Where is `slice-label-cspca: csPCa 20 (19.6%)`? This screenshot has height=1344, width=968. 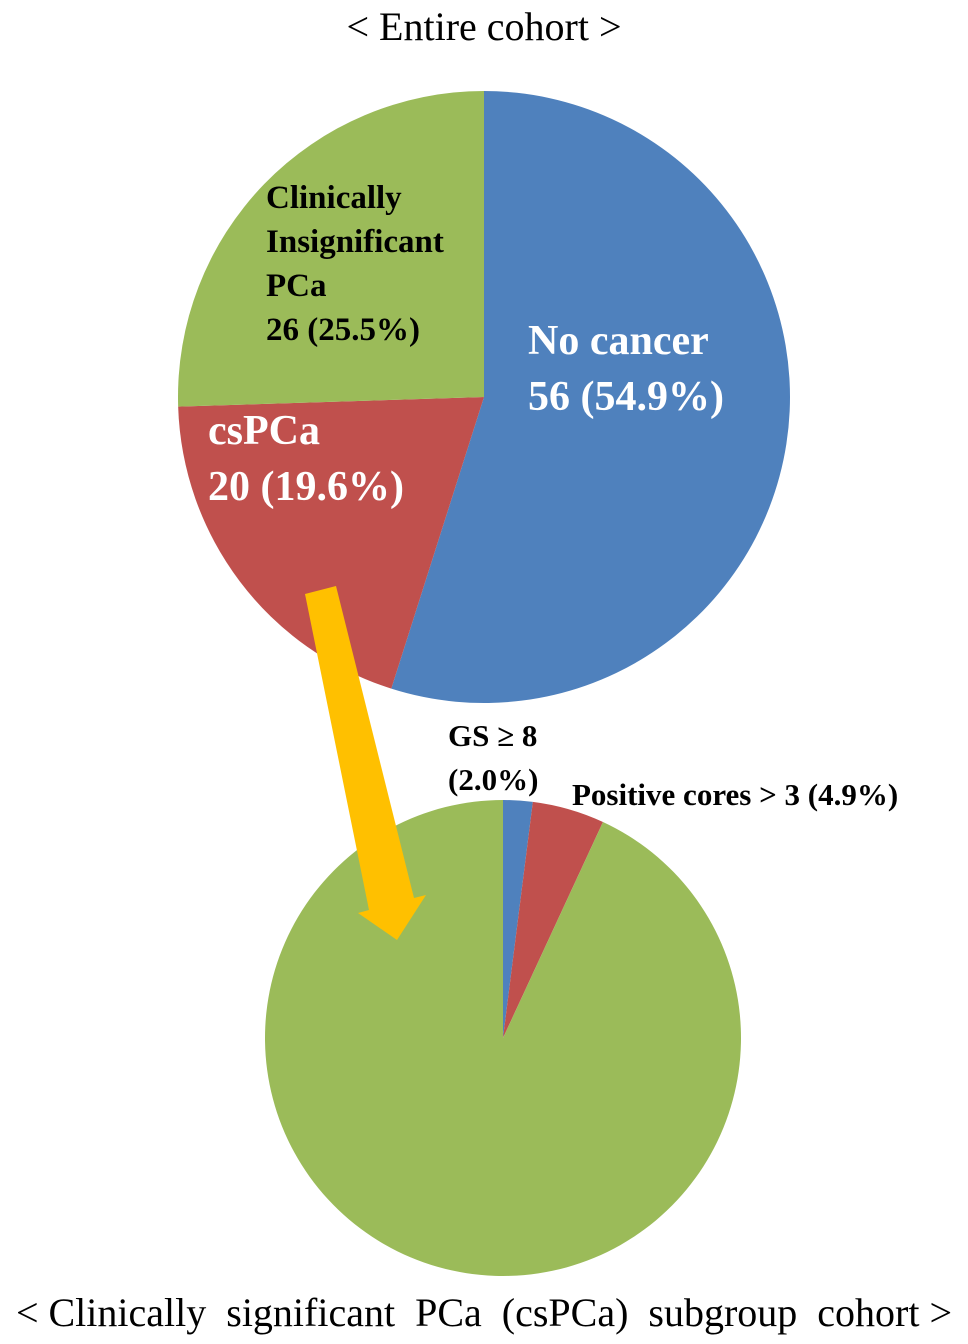
slice-label-cspca: csPCa 20 (19.6%) is located at coordinates (306, 459).